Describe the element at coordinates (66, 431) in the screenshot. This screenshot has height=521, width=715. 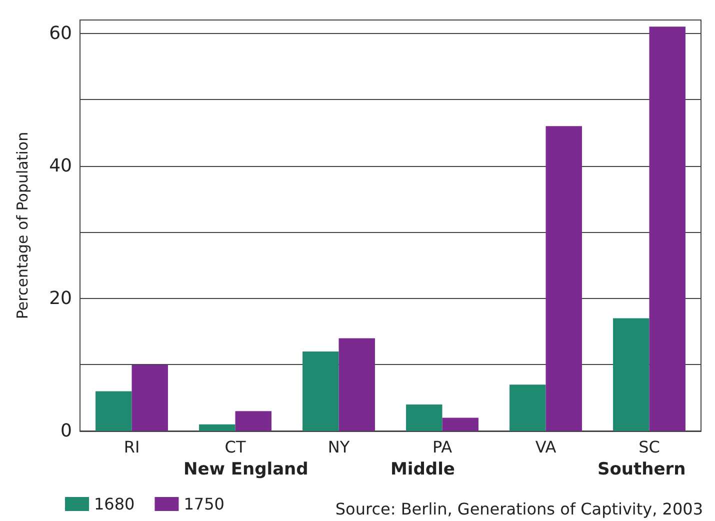
I see `y-tick-label: 0` at that location.